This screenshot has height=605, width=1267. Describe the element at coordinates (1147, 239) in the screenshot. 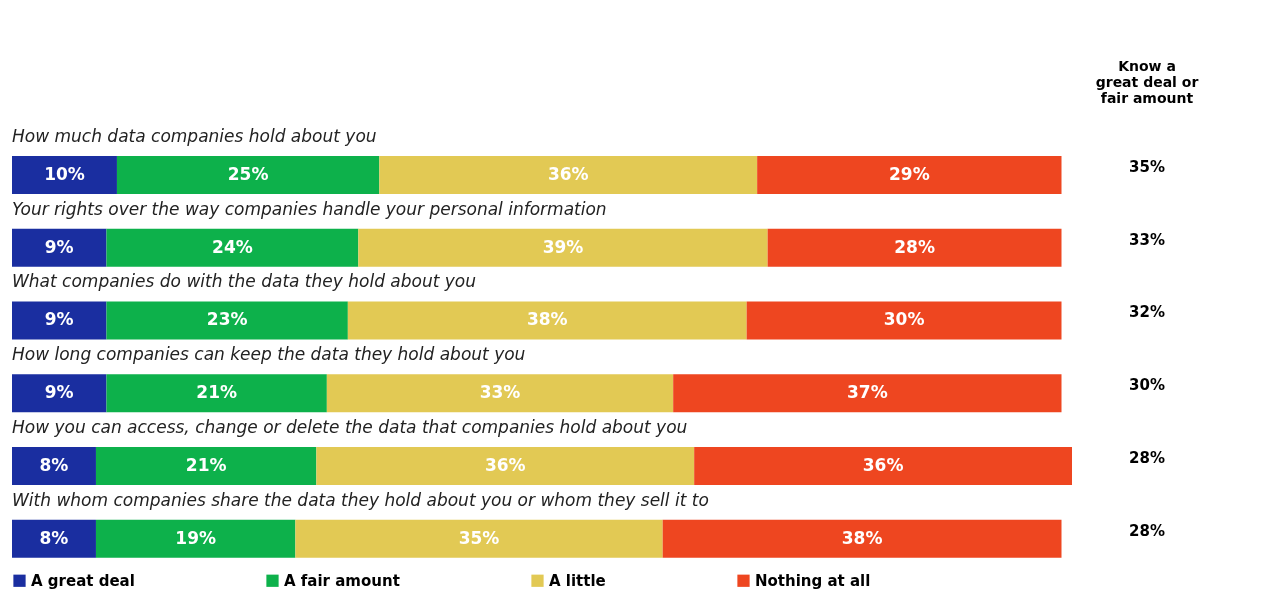

I see `text: 33%` at that location.